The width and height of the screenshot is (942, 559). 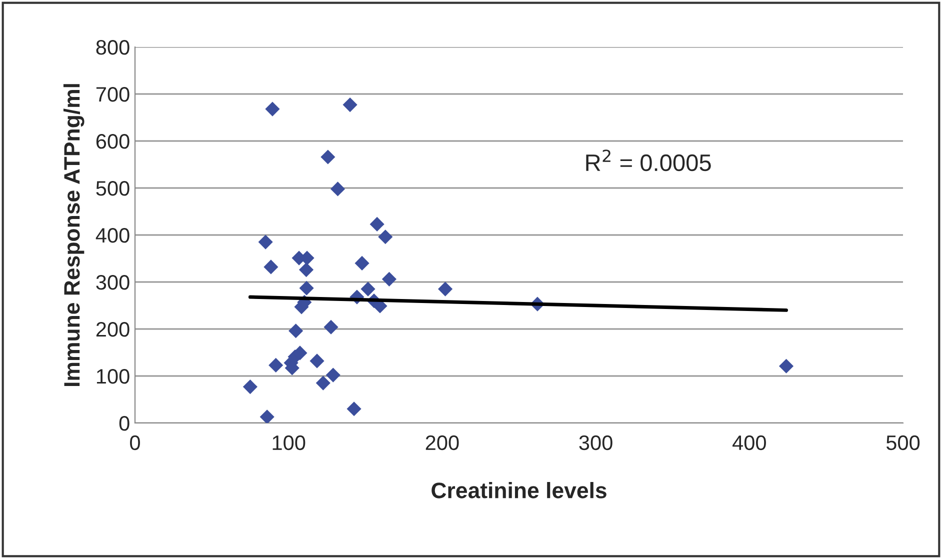 I want to click on y-tick-label: 200, so click(x=113, y=329).